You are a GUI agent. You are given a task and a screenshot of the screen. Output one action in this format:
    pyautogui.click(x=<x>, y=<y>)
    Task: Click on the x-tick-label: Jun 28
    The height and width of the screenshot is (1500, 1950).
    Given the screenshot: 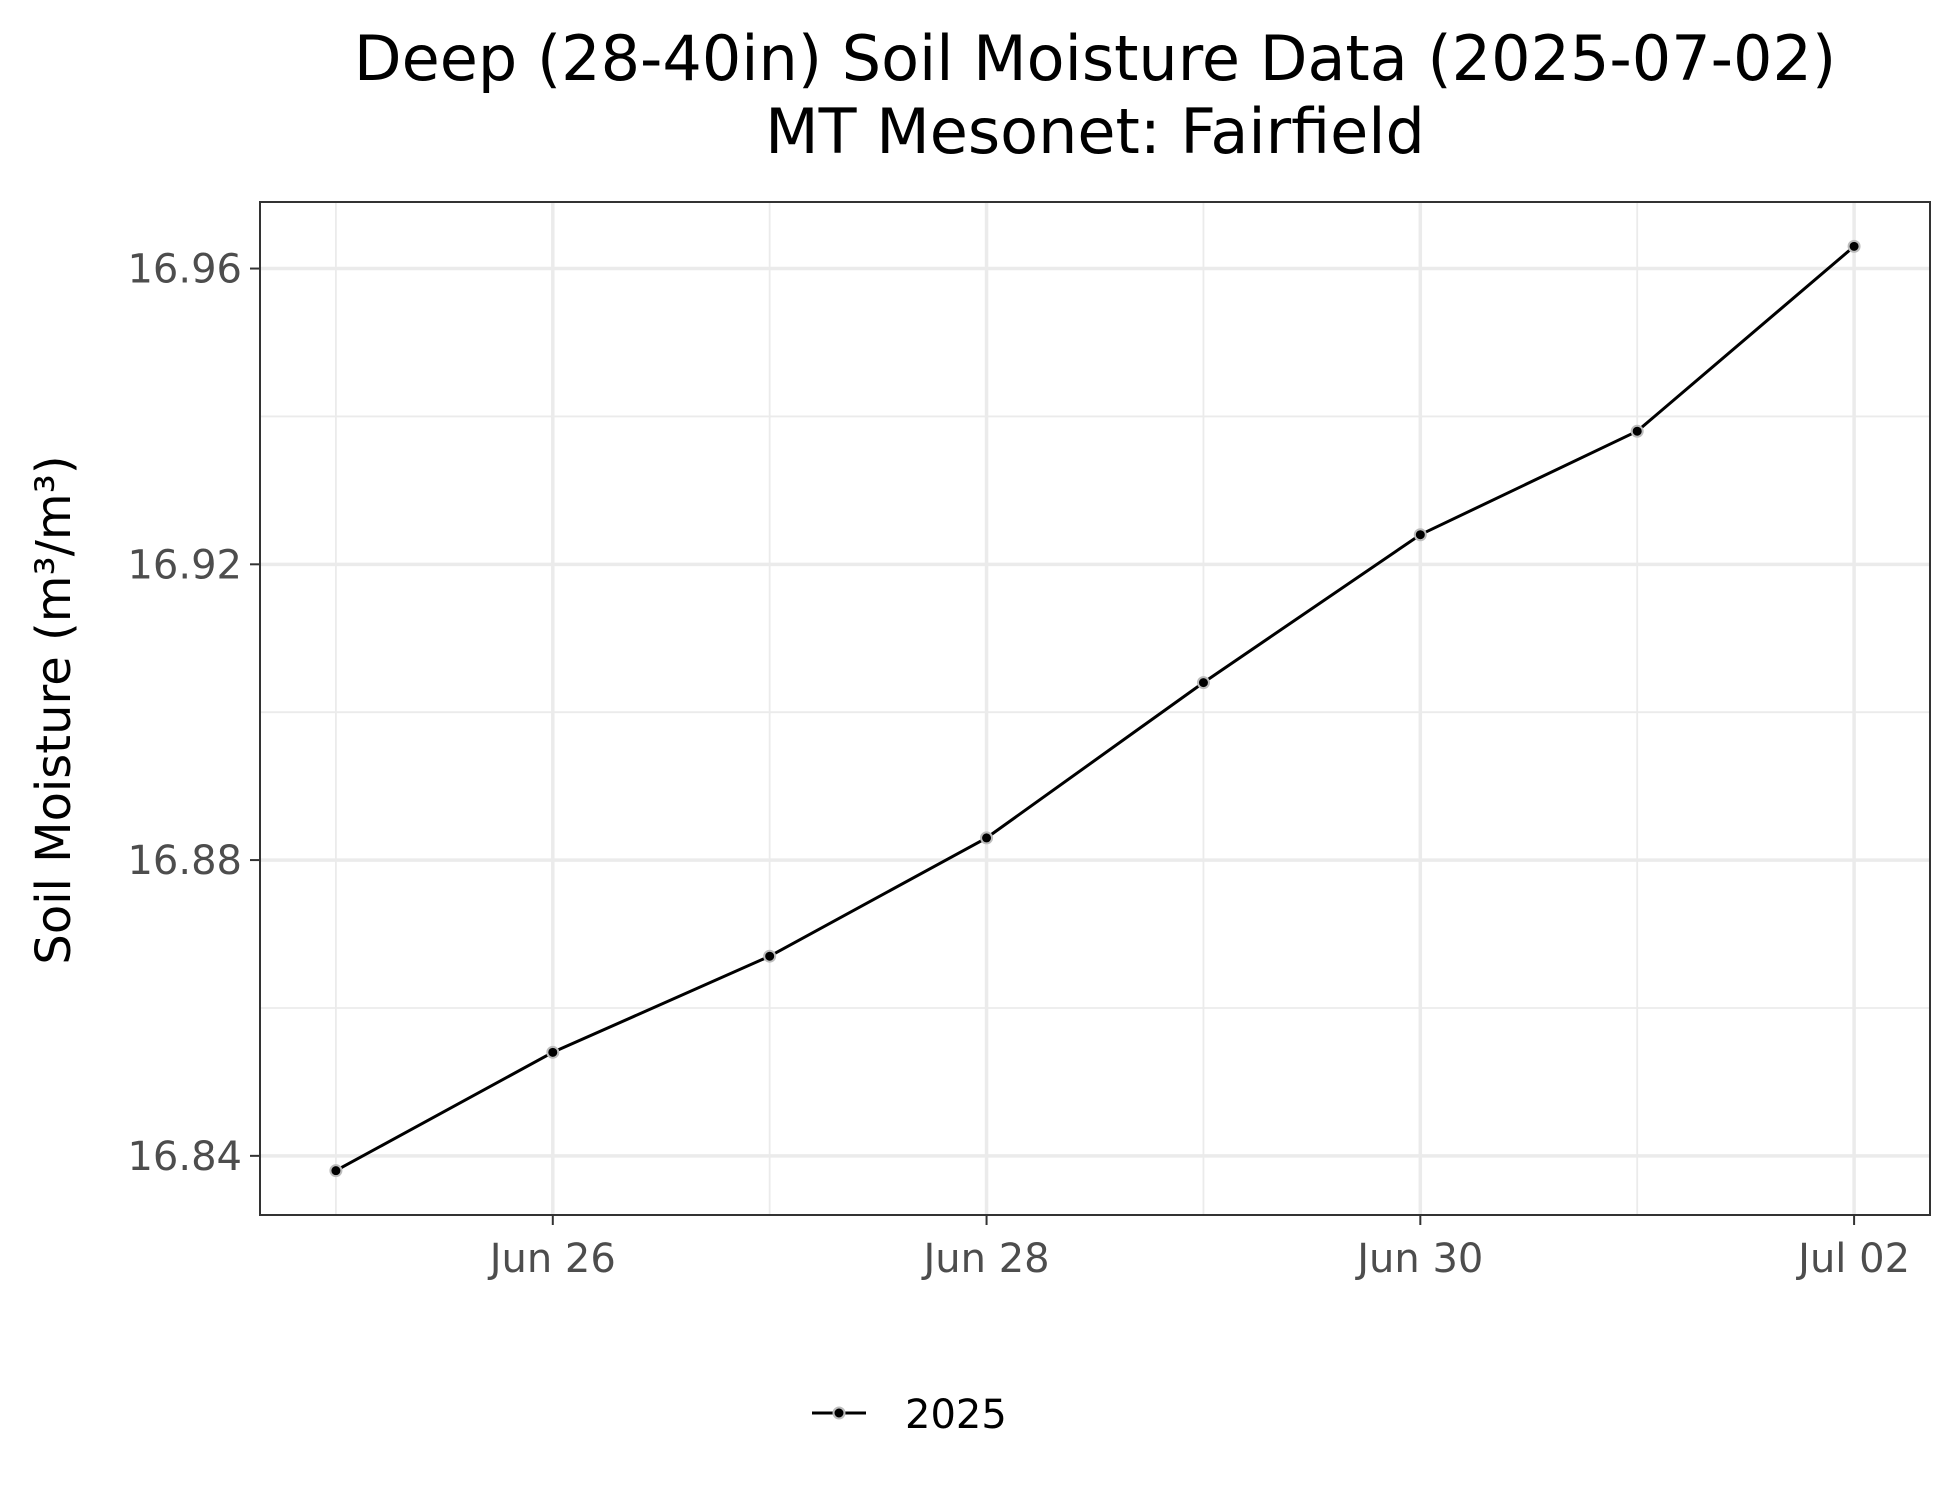 What is the action you would take?
    pyautogui.click(x=984, y=1259)
    